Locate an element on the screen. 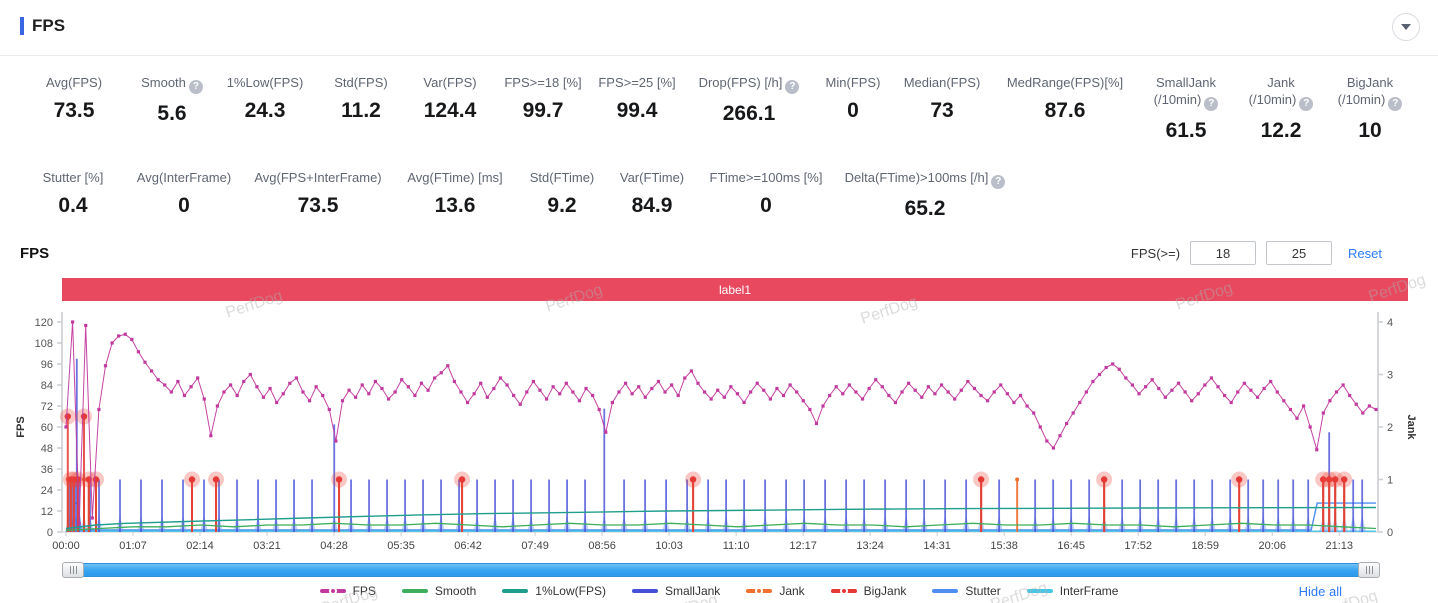 Image resolution: width=1438 pixels, height=603 pixels. svg-text: 10:03 is located at coordinates (669, 546).